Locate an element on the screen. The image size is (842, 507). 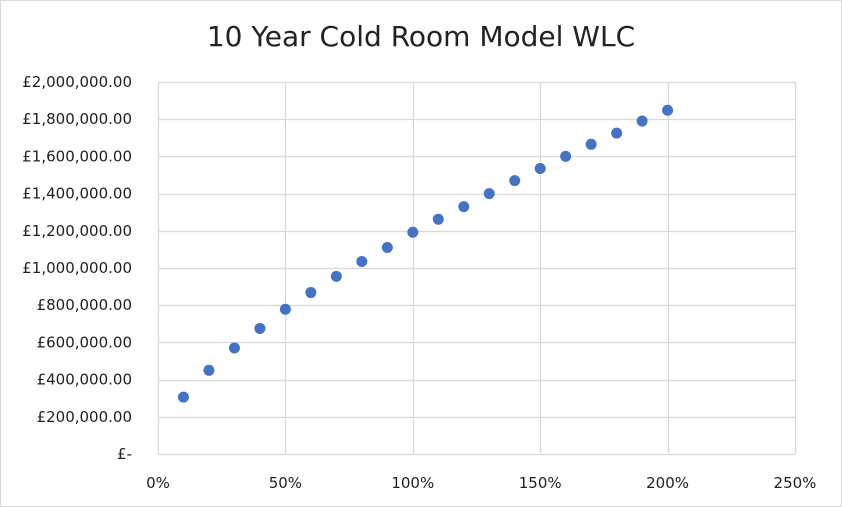
x-tick-label: 200% is located at coordinates (667, 483).